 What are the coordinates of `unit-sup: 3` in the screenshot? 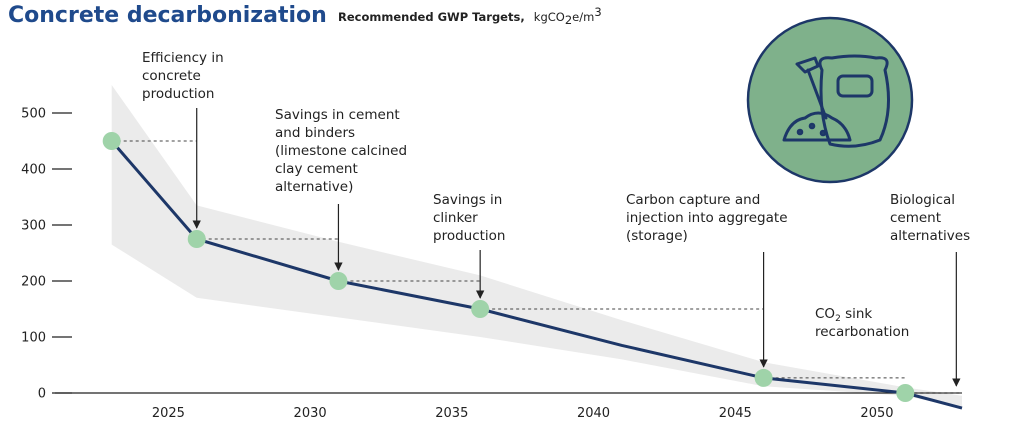 It's located at (597, 12).